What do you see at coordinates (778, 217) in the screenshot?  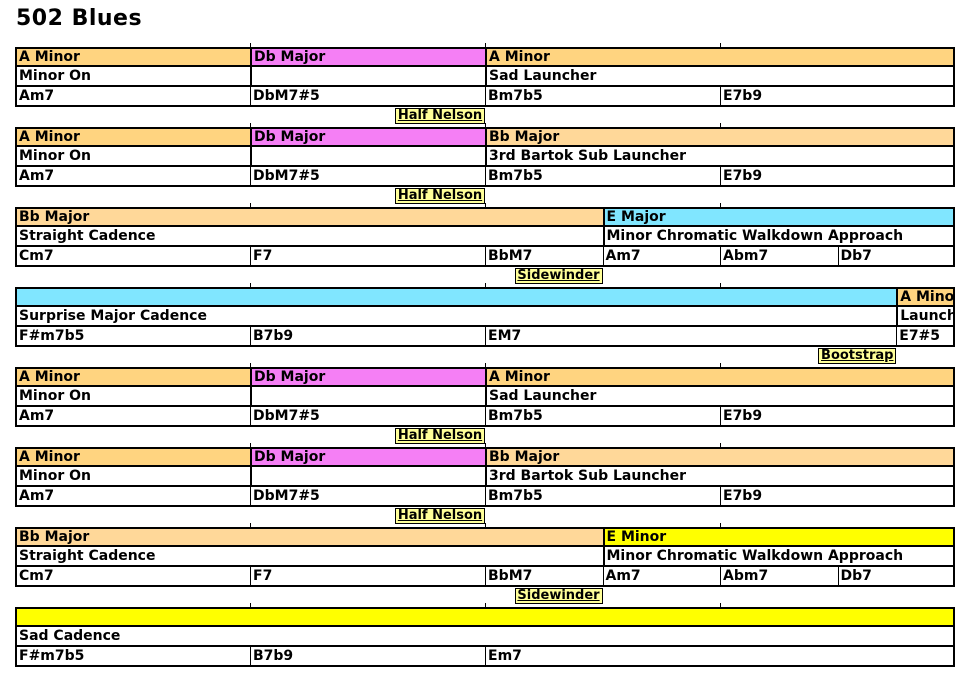 I see `key-band: E Major` at bounding box center [778, 217].